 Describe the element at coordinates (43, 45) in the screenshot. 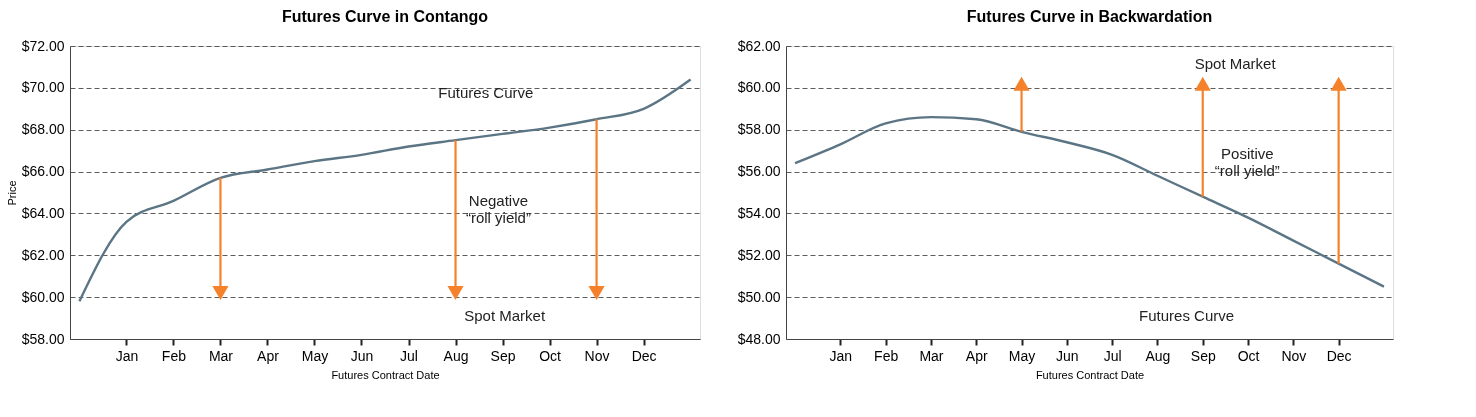

I see `y-tick-label: $72.00` at that location.